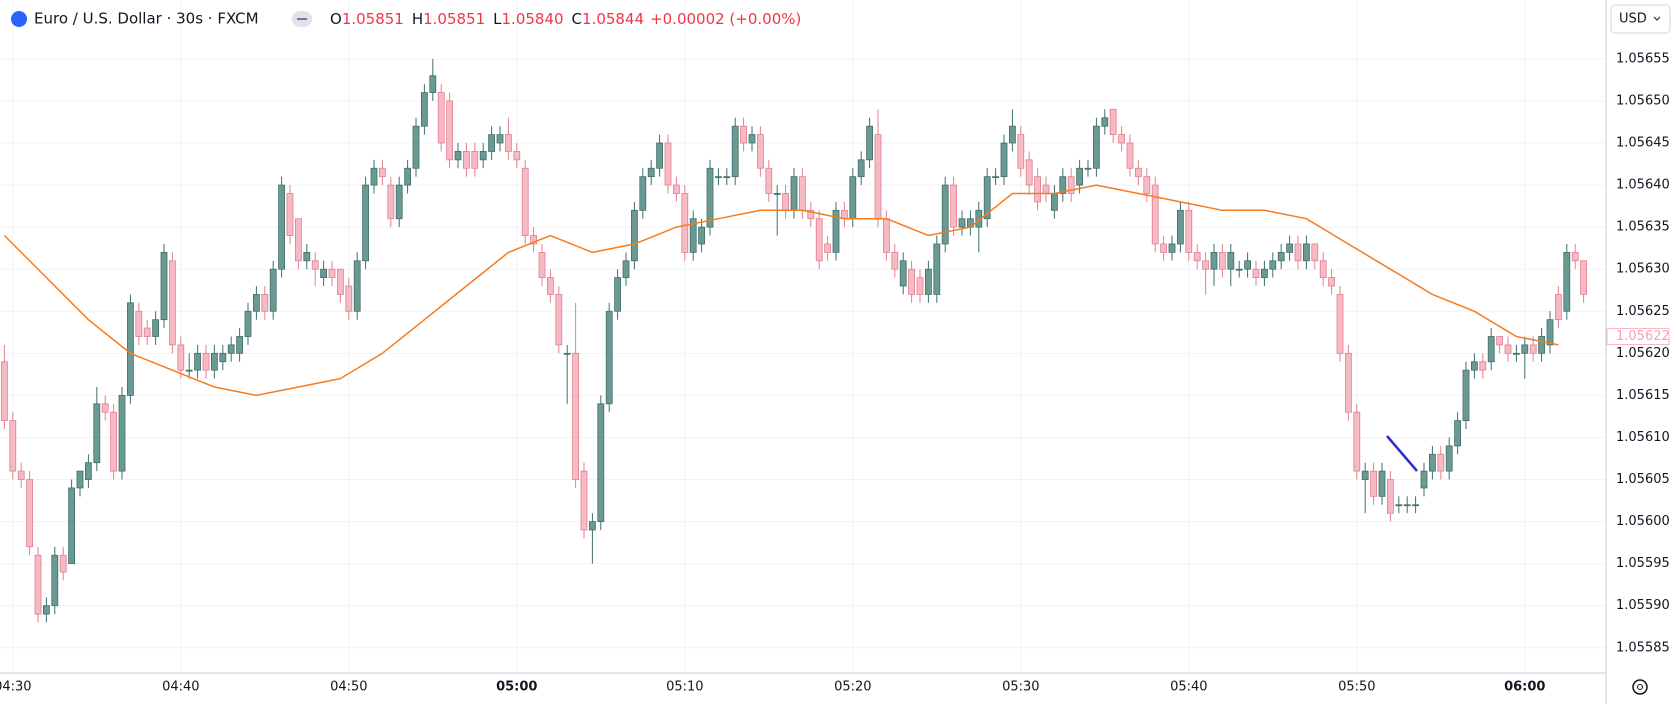 This screenshot has width=1676, height=704. I want to click on currency-box, so click(1640, 19).